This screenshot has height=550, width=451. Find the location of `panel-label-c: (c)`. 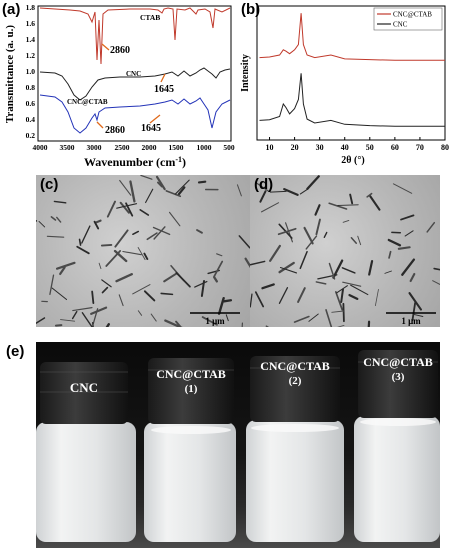

panel-label-c: (c) is located at coordinates (49, 184).